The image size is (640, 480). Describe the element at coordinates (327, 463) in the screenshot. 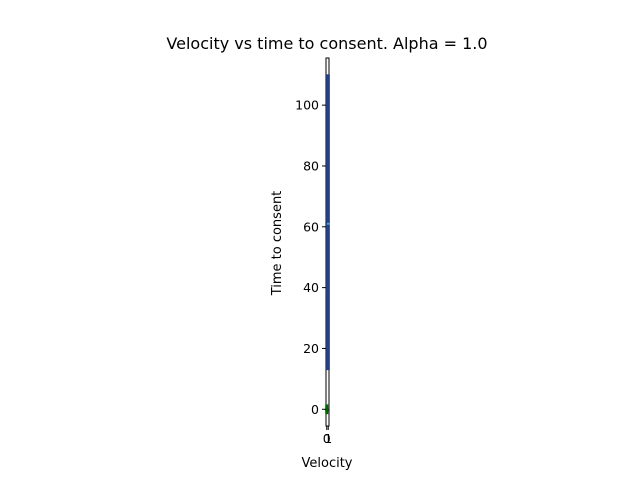

I see `x-axis-label: Velocity` at that location.